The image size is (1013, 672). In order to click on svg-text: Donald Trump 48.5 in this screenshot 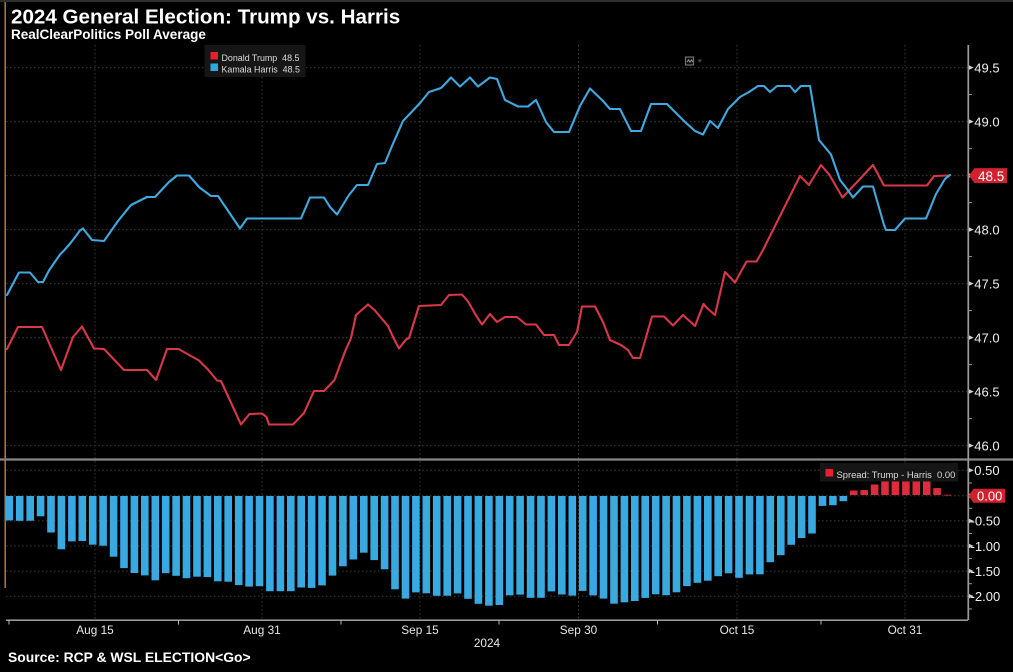, I will do `click(261, 58)`.